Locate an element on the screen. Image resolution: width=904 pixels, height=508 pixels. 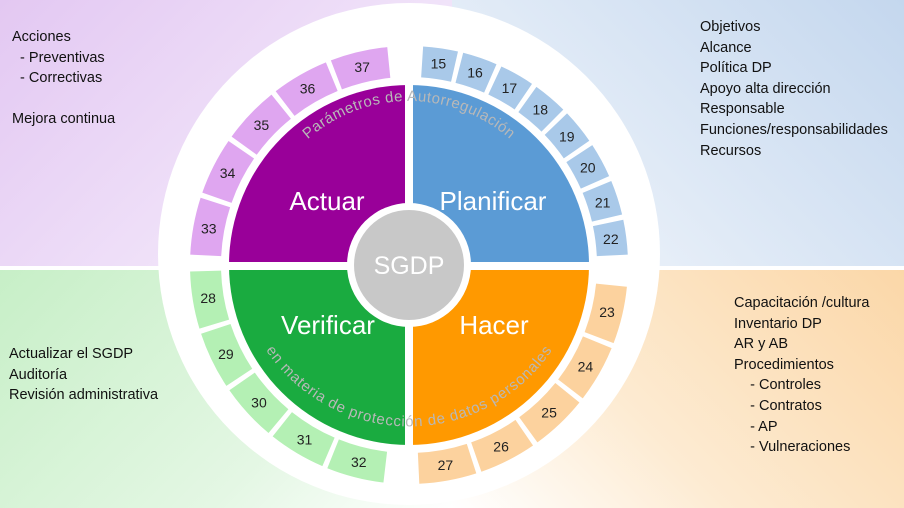
side-text-line: Mejora continua is located at coordinates (64, 119).